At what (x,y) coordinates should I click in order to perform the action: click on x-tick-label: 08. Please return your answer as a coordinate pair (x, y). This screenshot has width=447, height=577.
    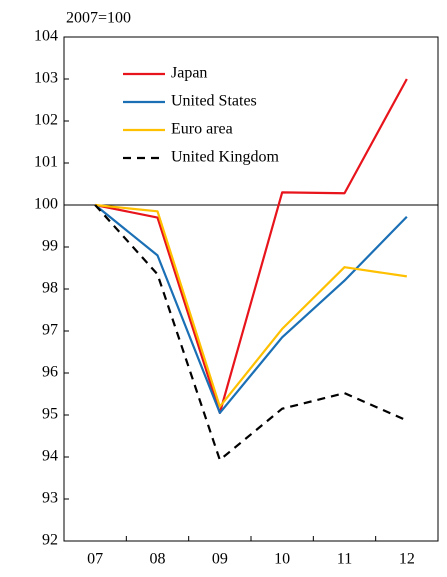
    Looking at the image, I should click on (158, 559).